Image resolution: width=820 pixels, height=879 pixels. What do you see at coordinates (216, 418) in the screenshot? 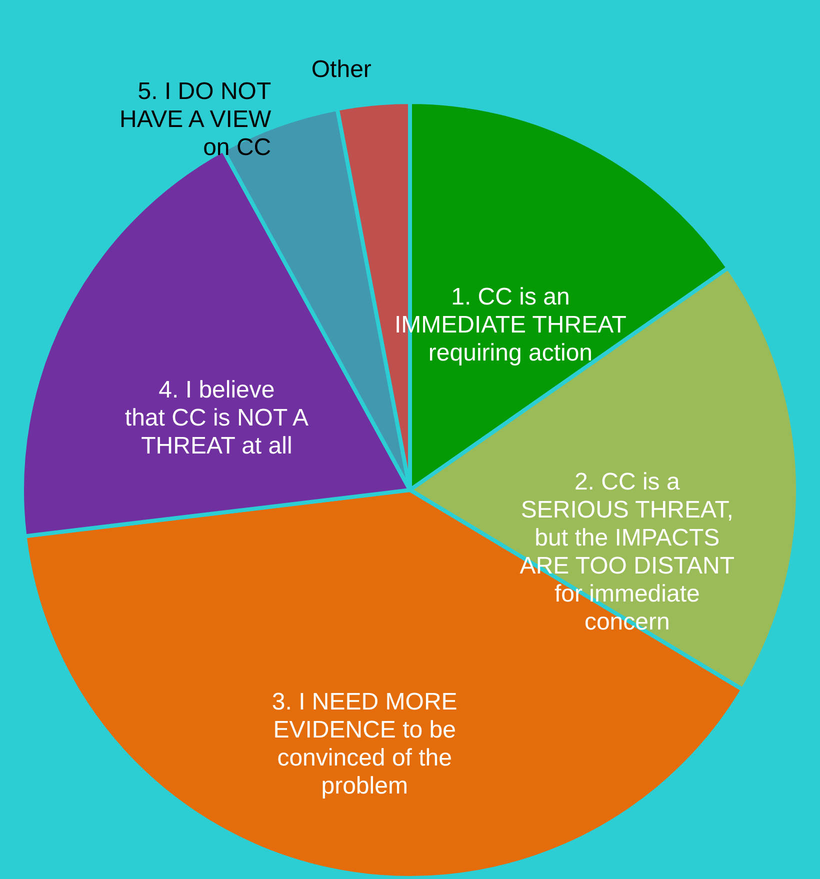
I see `slice-label: 4. I believe that CC is NOT A THREAT at all` at bounding box center [216, 418].